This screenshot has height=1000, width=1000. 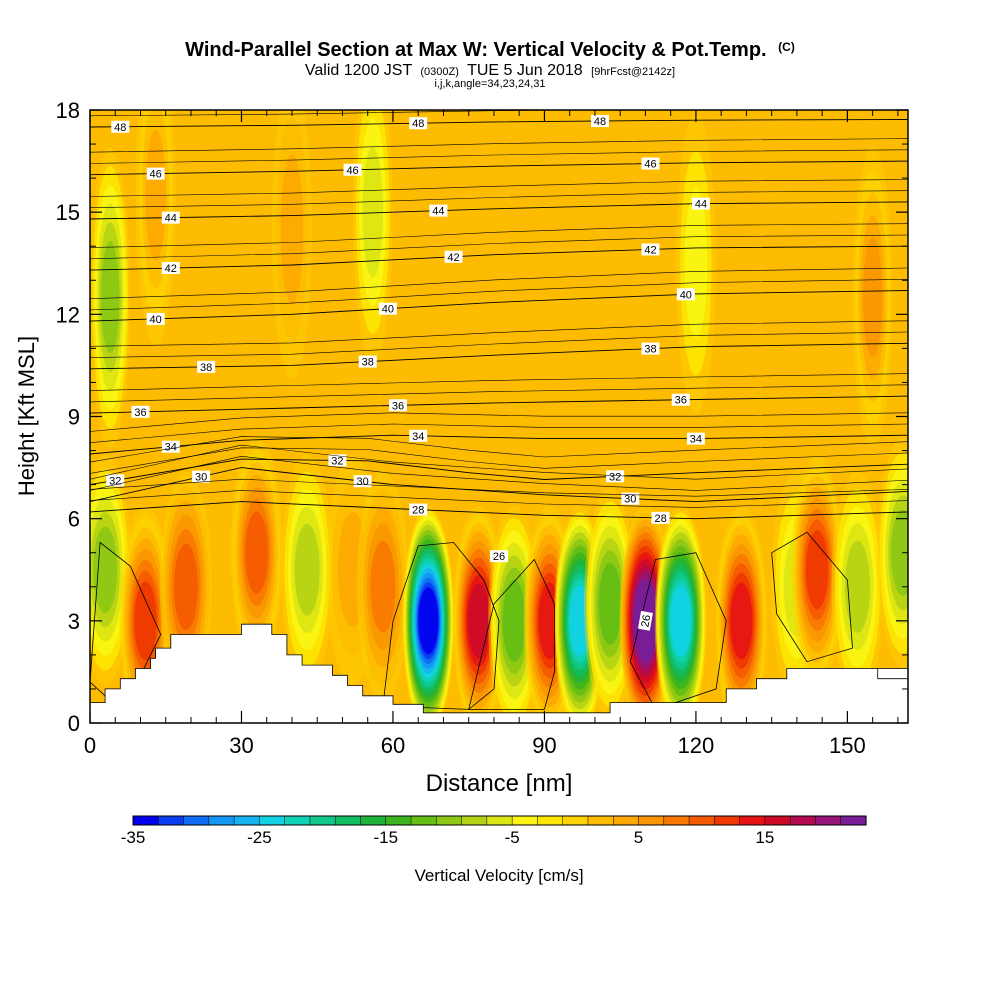 I want to click on contour-label: 48, so click(x=599, y=121).